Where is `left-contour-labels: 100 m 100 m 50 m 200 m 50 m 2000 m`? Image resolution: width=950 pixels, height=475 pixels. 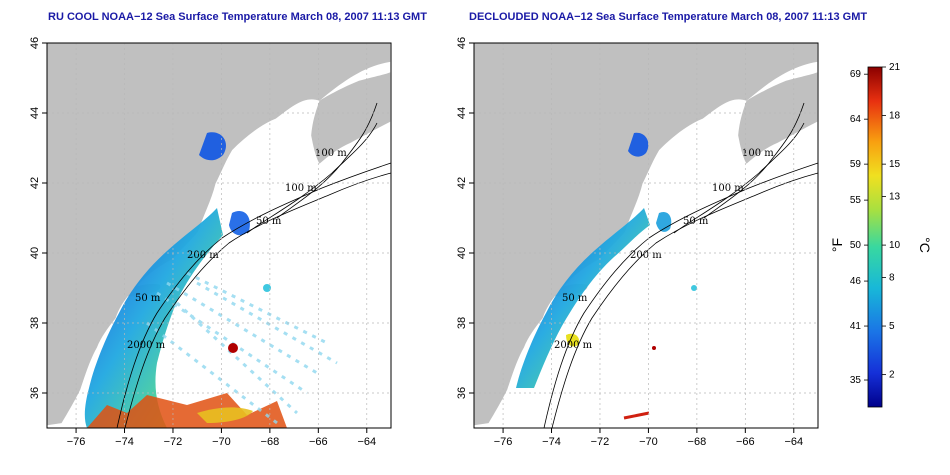
left-contour-labels: 100 m 100 m 50 m 200 m 50 m 2000 m is located at coordinates (237, 249).